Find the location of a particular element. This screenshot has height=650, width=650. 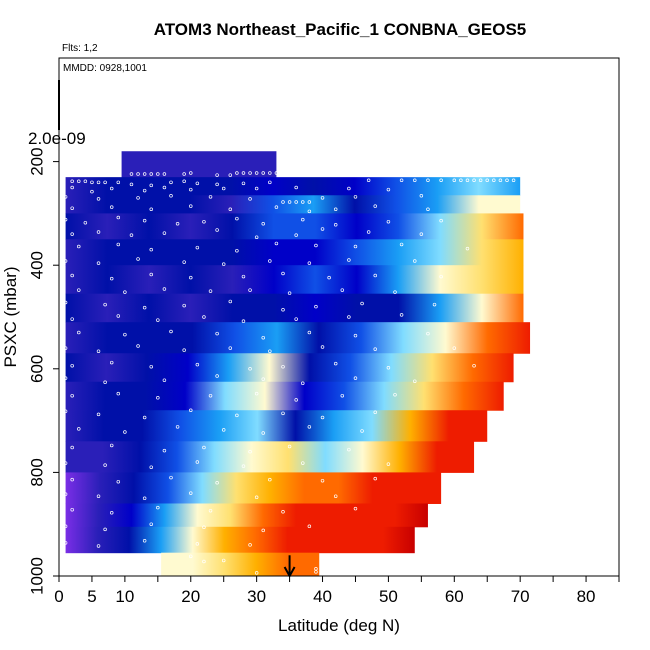

y-tick-label: 400 is located at coordinates (36, 265).